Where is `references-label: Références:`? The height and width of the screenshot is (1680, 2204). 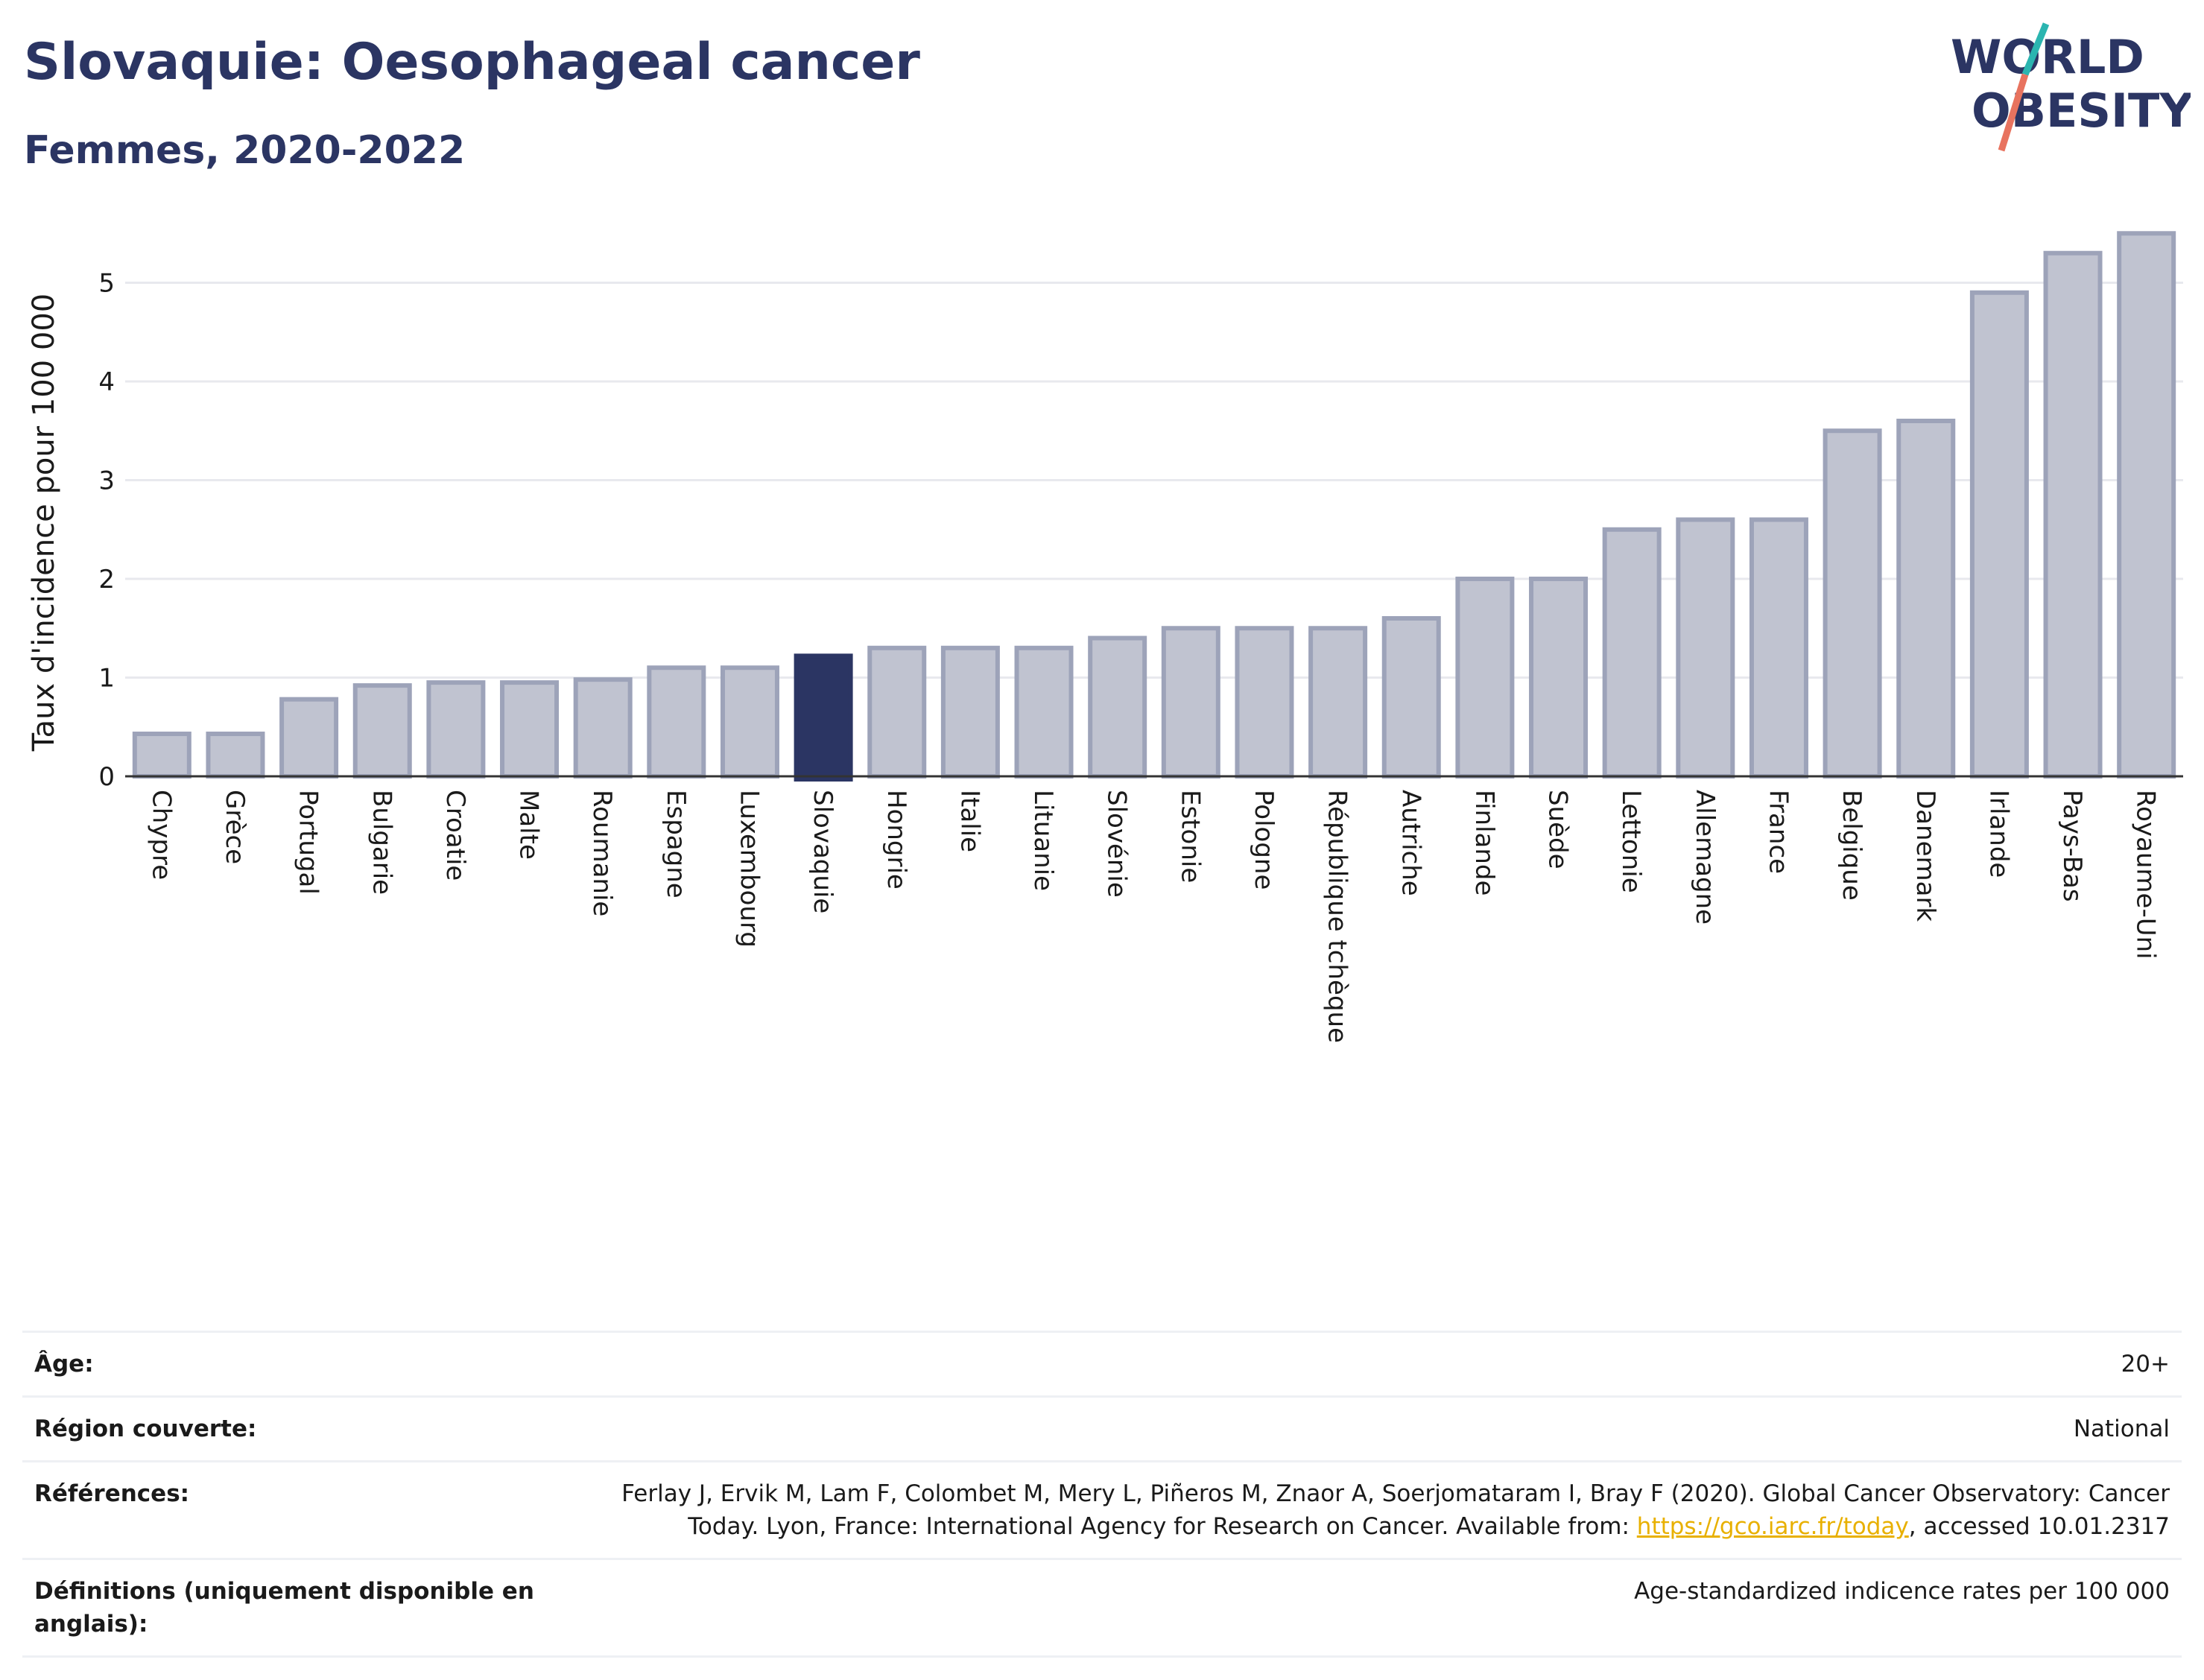
references-label: Références: is located at coordinates (112, 1493).